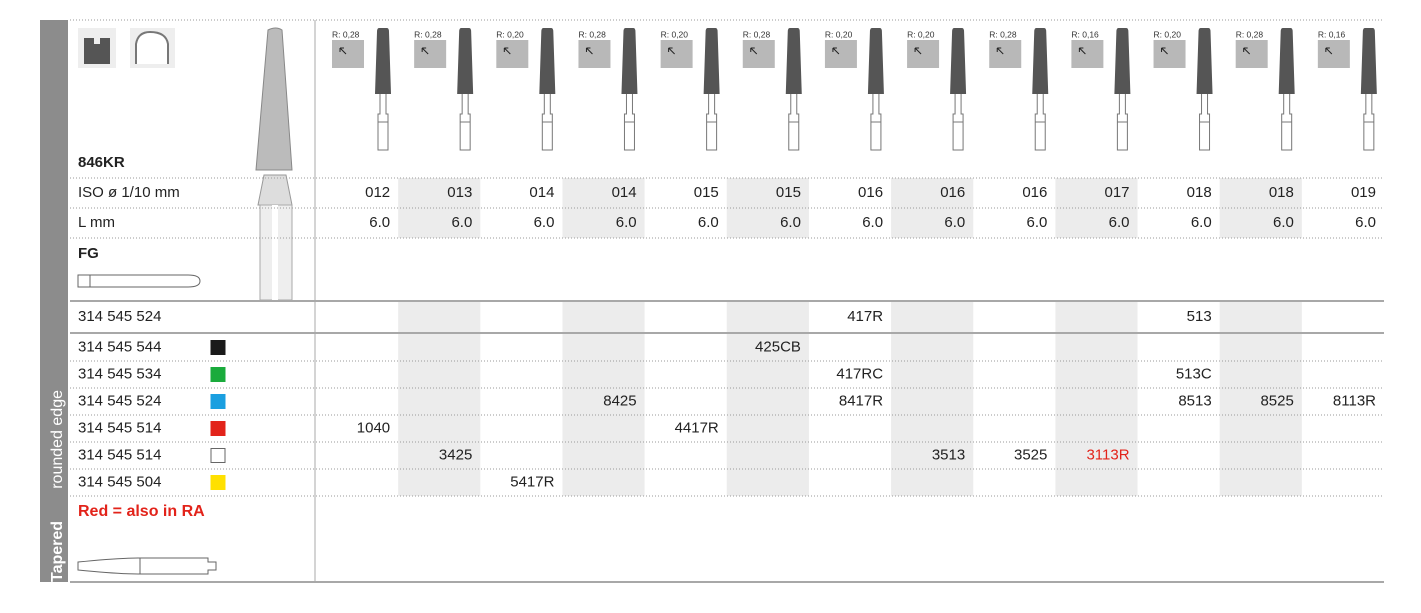  I want to click on side-title: Tapered, so click(57, 551).